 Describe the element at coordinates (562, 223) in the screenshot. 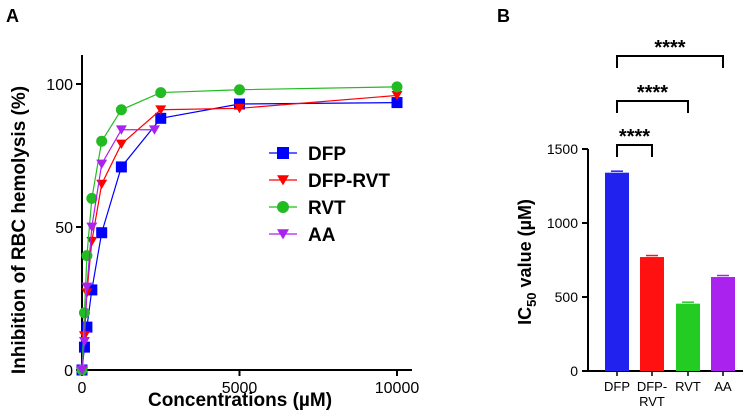

I see `b-y-tick-label: 1000` at that location.